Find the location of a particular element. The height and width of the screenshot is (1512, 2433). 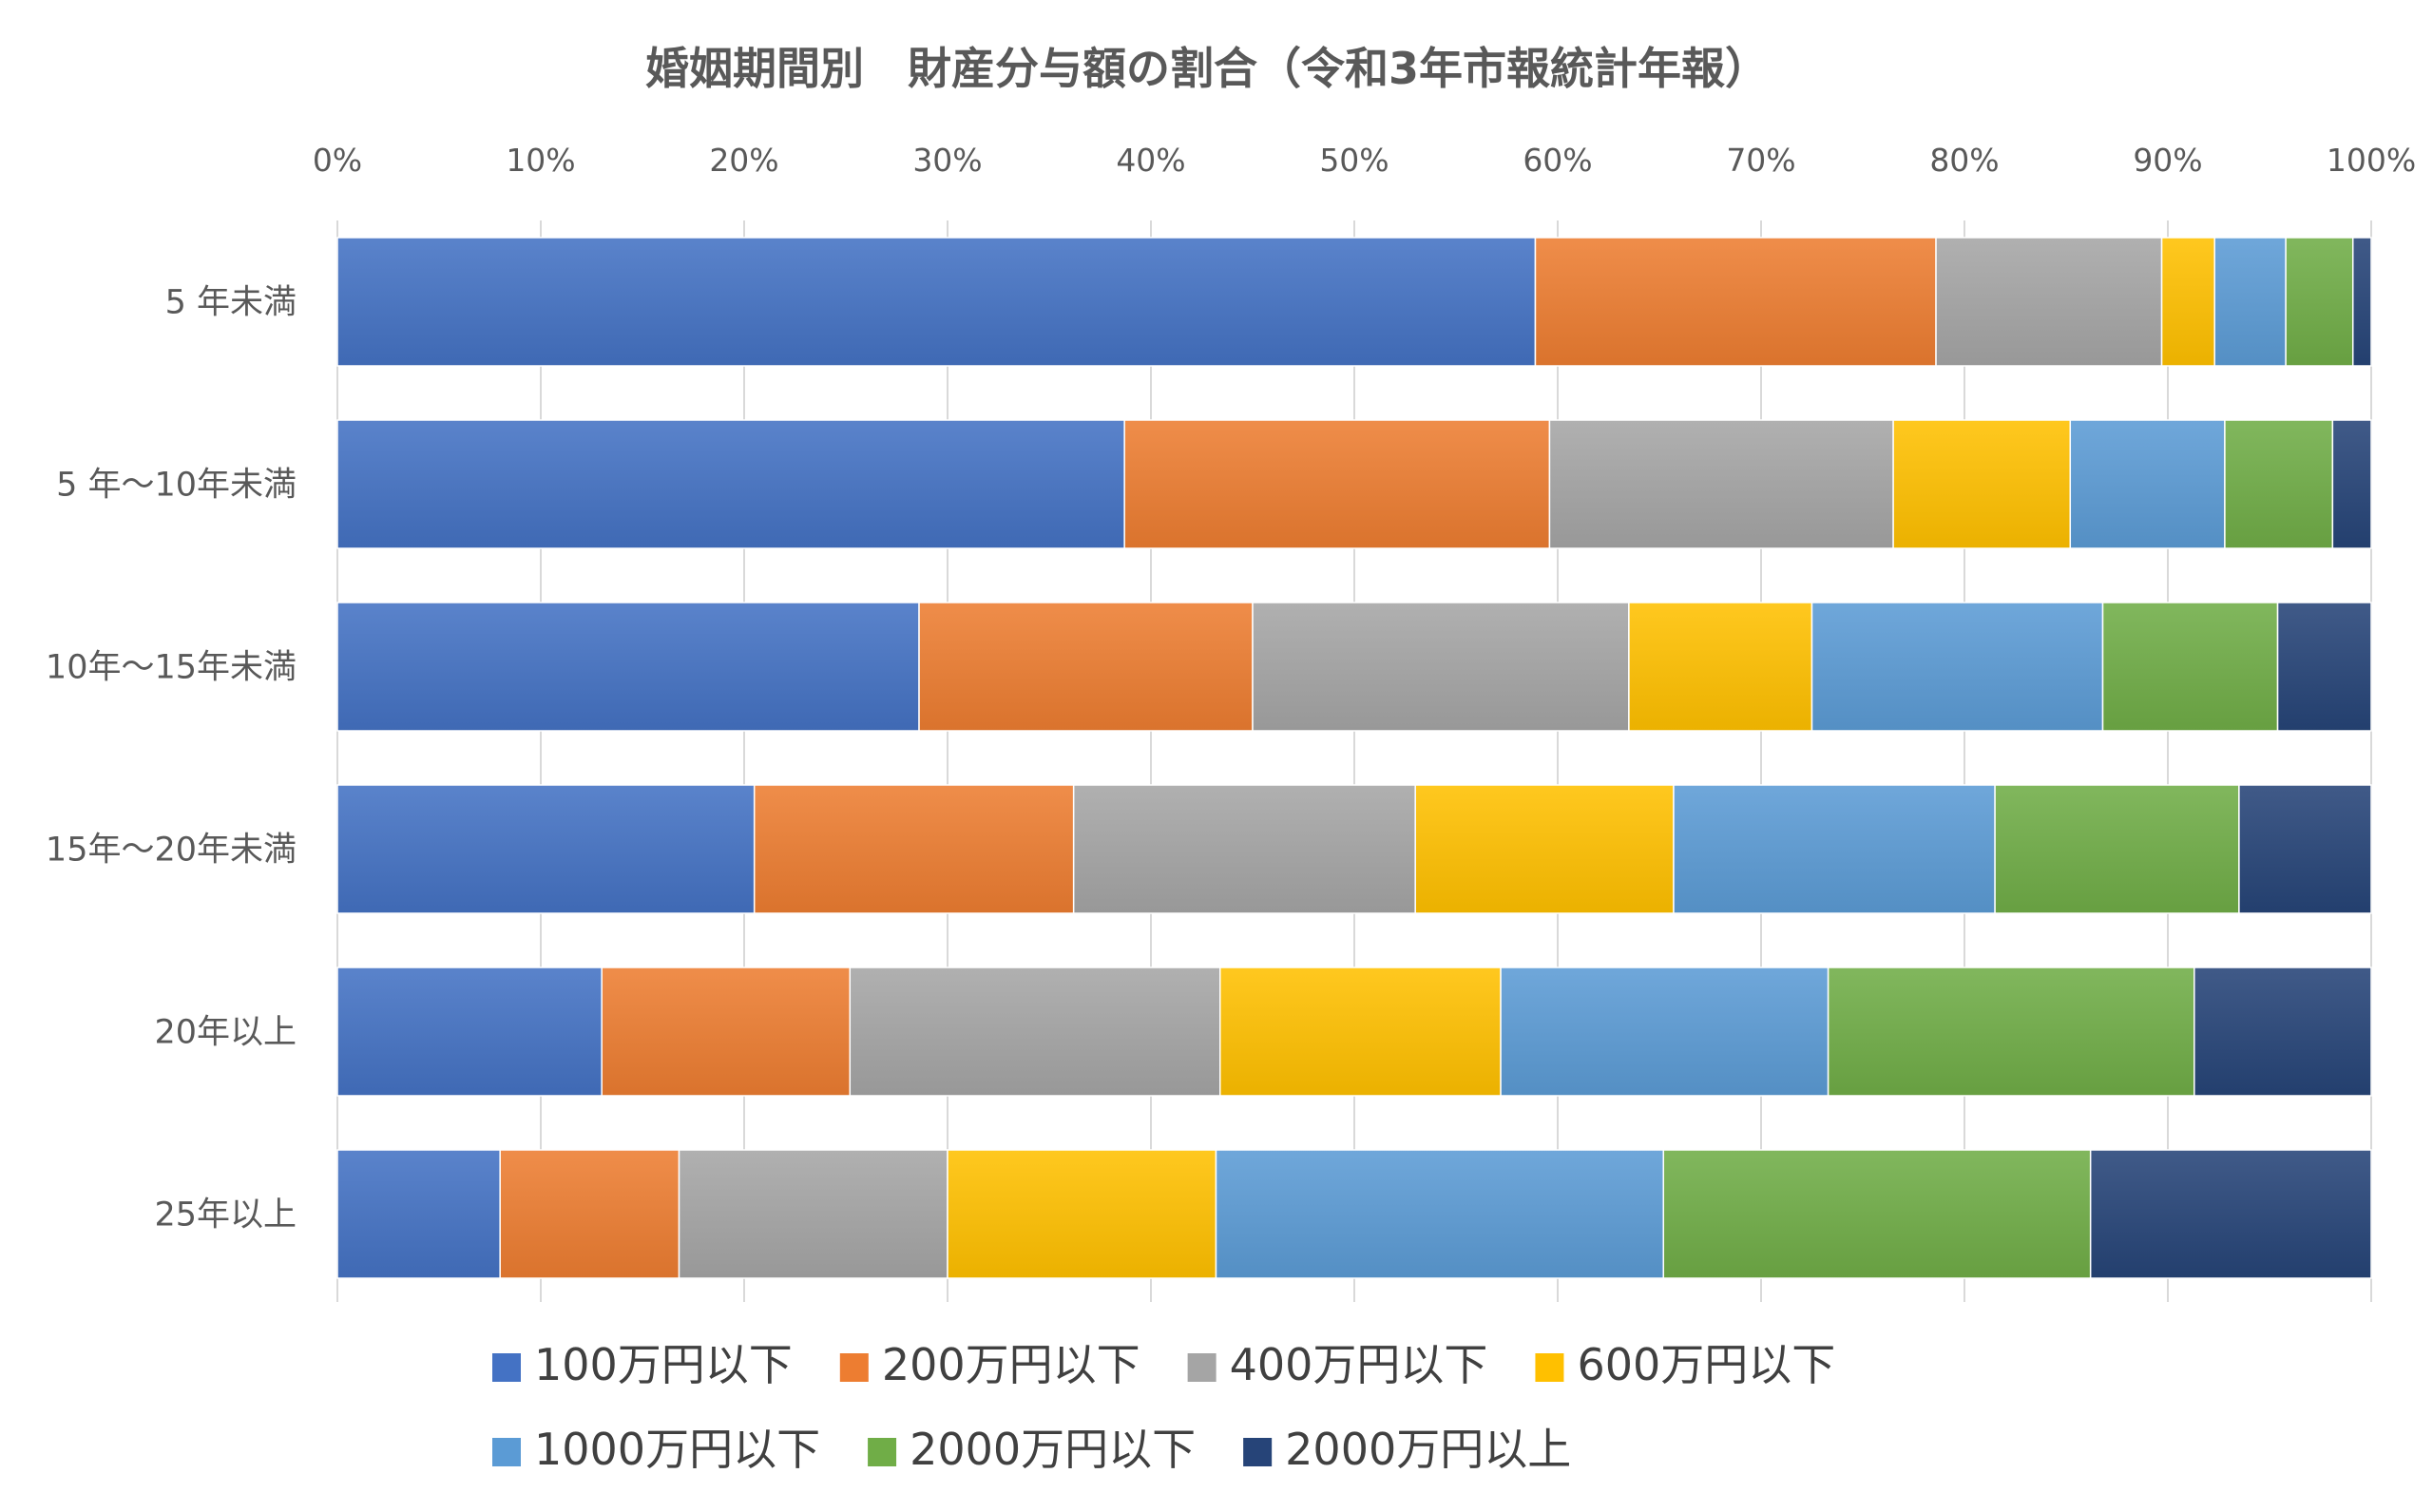

x-axis-tick-labels: 0% 10% 20% 30% 40% 50% 60% 70% 80% 90% 100% is located at coordinates (1364, 160).